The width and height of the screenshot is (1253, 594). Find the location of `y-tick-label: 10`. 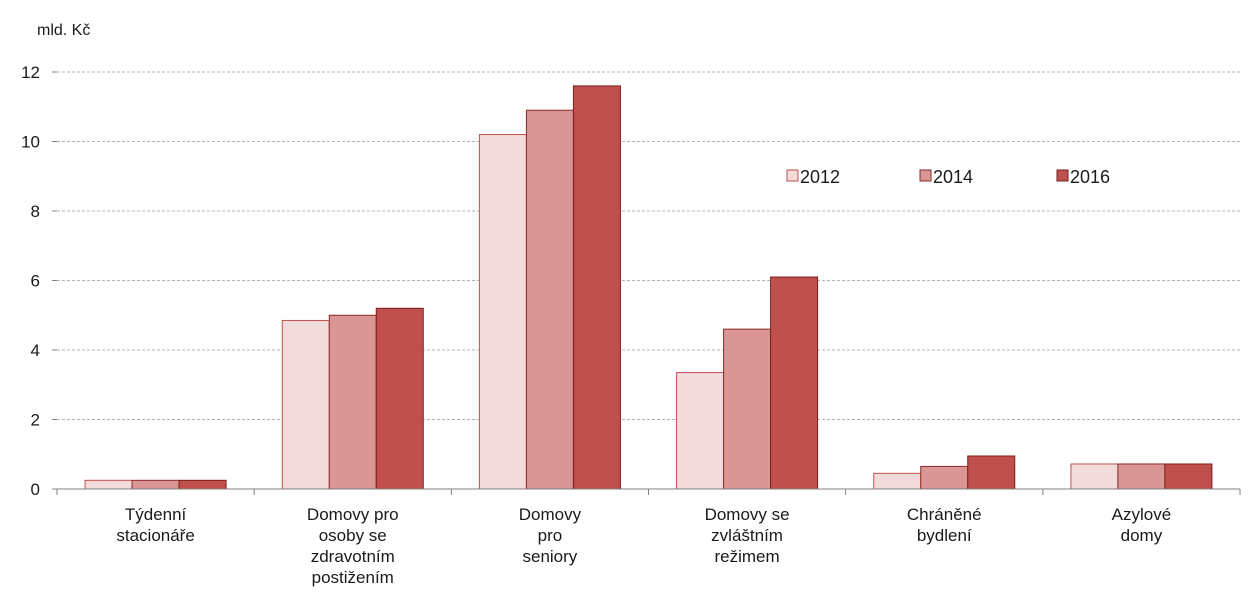

y-tick-label: 10 is located at coordinates (30, 142).